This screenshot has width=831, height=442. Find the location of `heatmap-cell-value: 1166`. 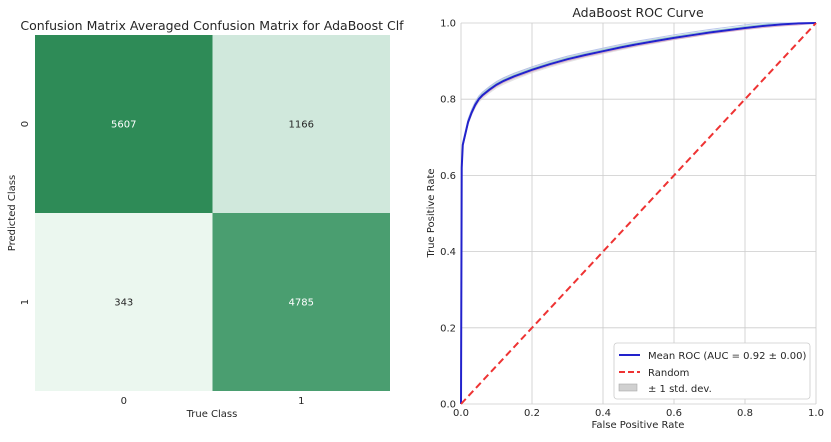

heatmap-cell-value: 1166 is located at coordinates (301, 125).